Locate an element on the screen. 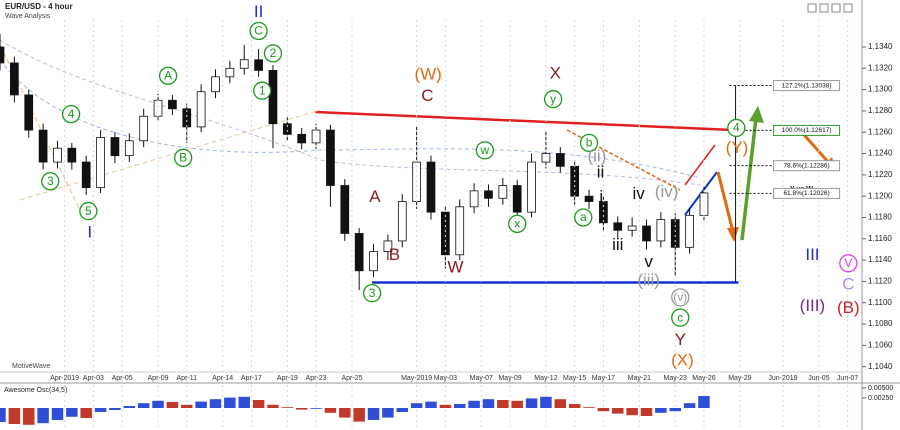 The height and width of the screenshot is (430, 900). x-tick-label: Jun-2019 is located at coordinates (782, 378).